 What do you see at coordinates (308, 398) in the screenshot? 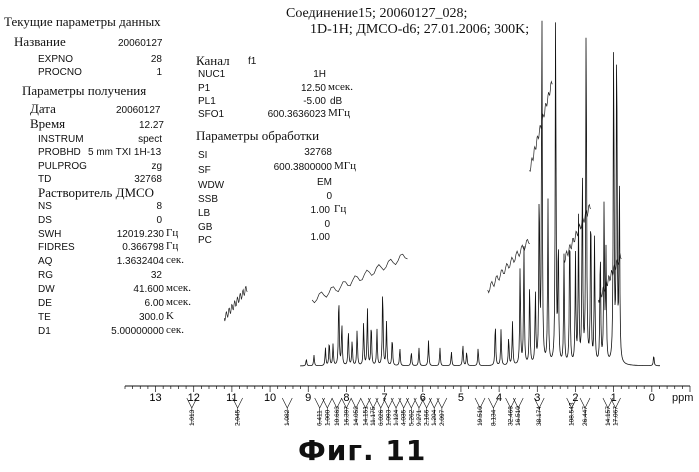
I see `tick-label: 9` at bounding box center [308, 398].